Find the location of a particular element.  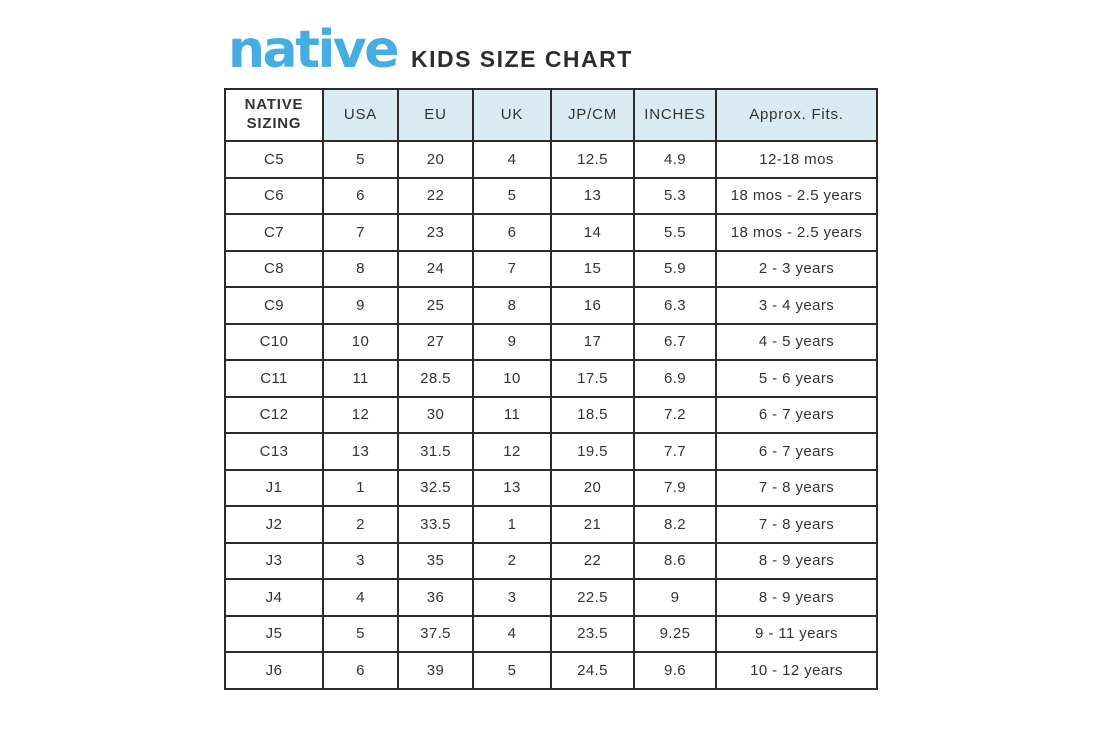

table-row: C13 13 31.5 12 19.5 7.7 6 - 7 years is located at coordinates (551, 451).